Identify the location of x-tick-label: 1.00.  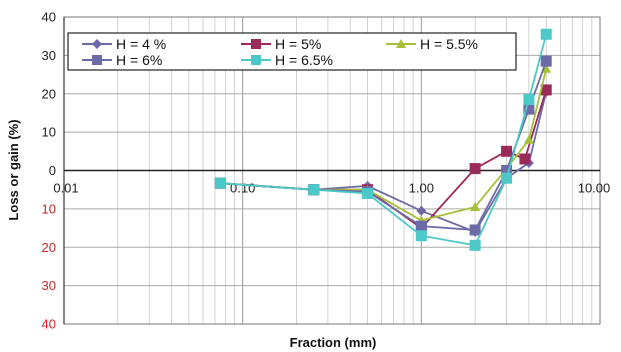
(421, 188).